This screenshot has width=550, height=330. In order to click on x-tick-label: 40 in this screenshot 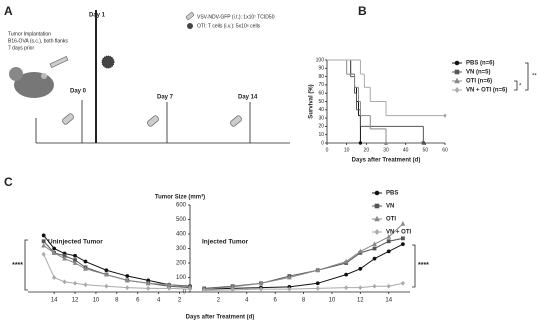, I will do `click(406, 150)`.